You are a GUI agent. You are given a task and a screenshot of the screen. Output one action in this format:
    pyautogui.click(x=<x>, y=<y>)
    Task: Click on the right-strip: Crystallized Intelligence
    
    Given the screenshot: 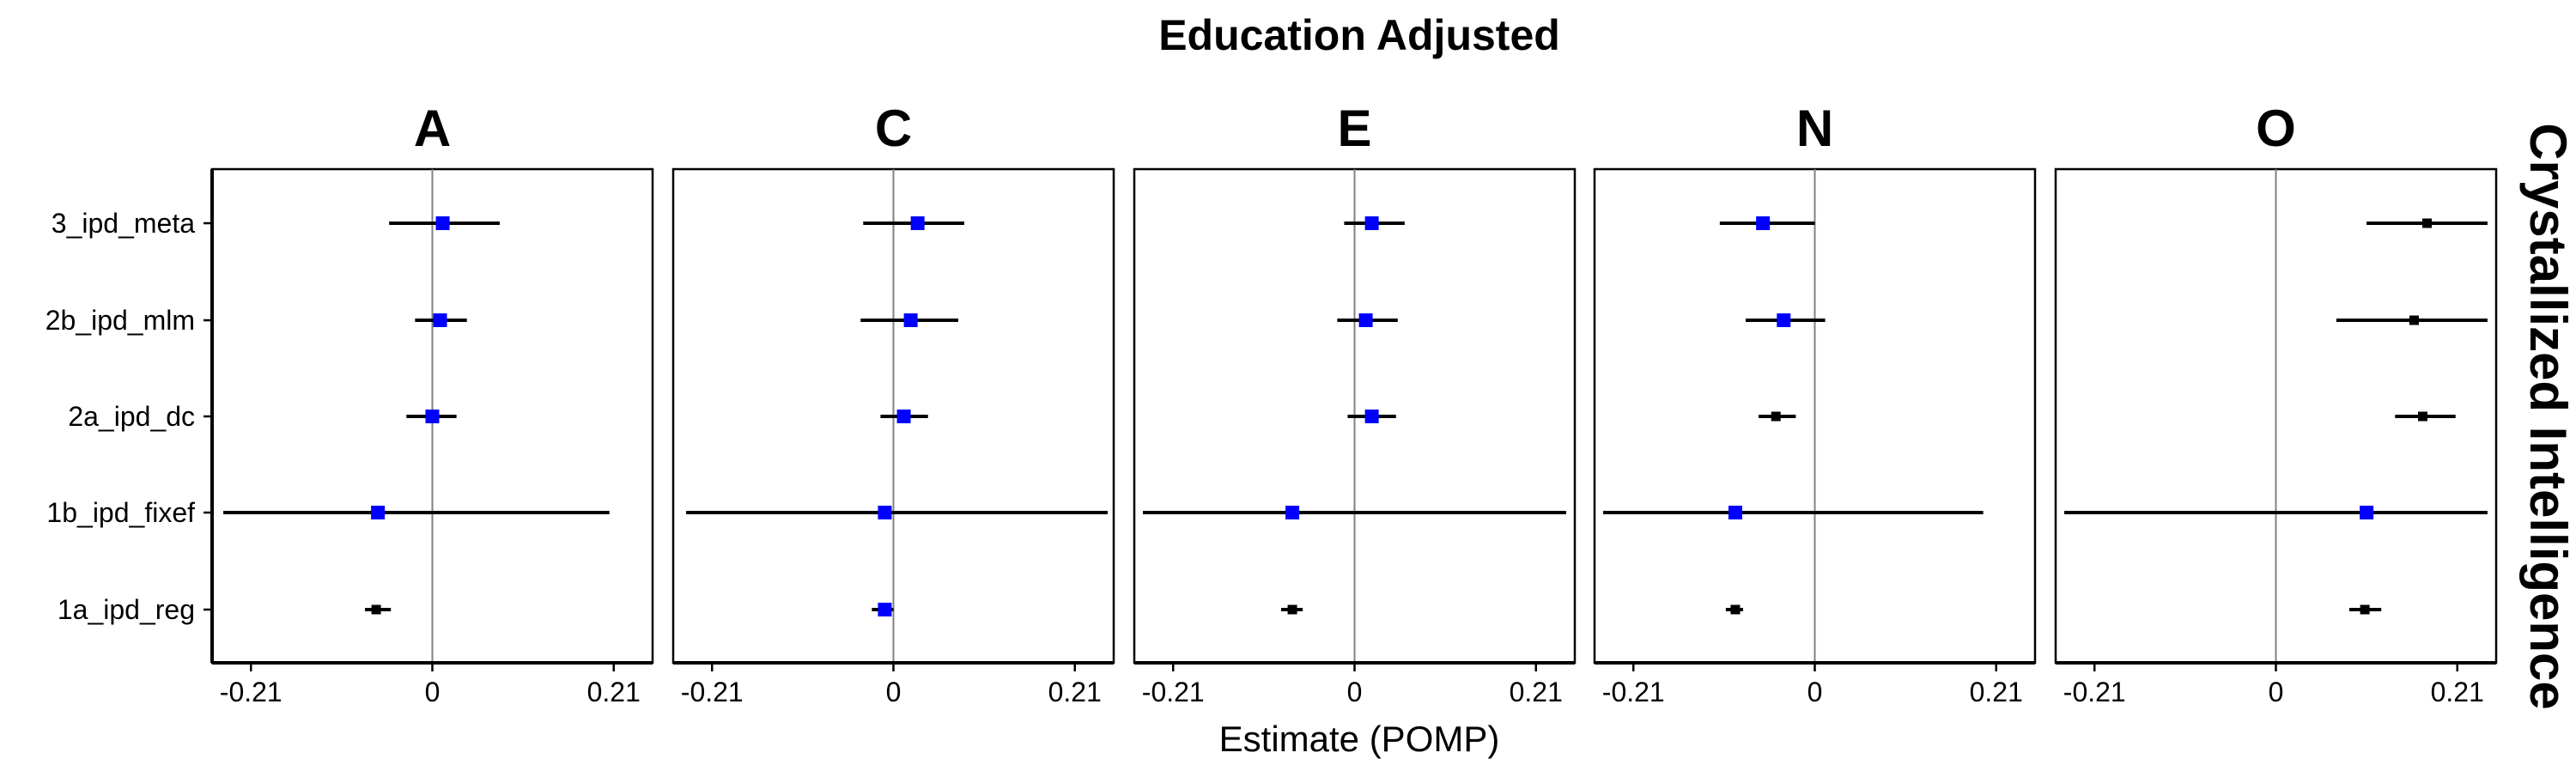 What is the action you would take?
    pyautogui.click(x=2547, y=416)
    